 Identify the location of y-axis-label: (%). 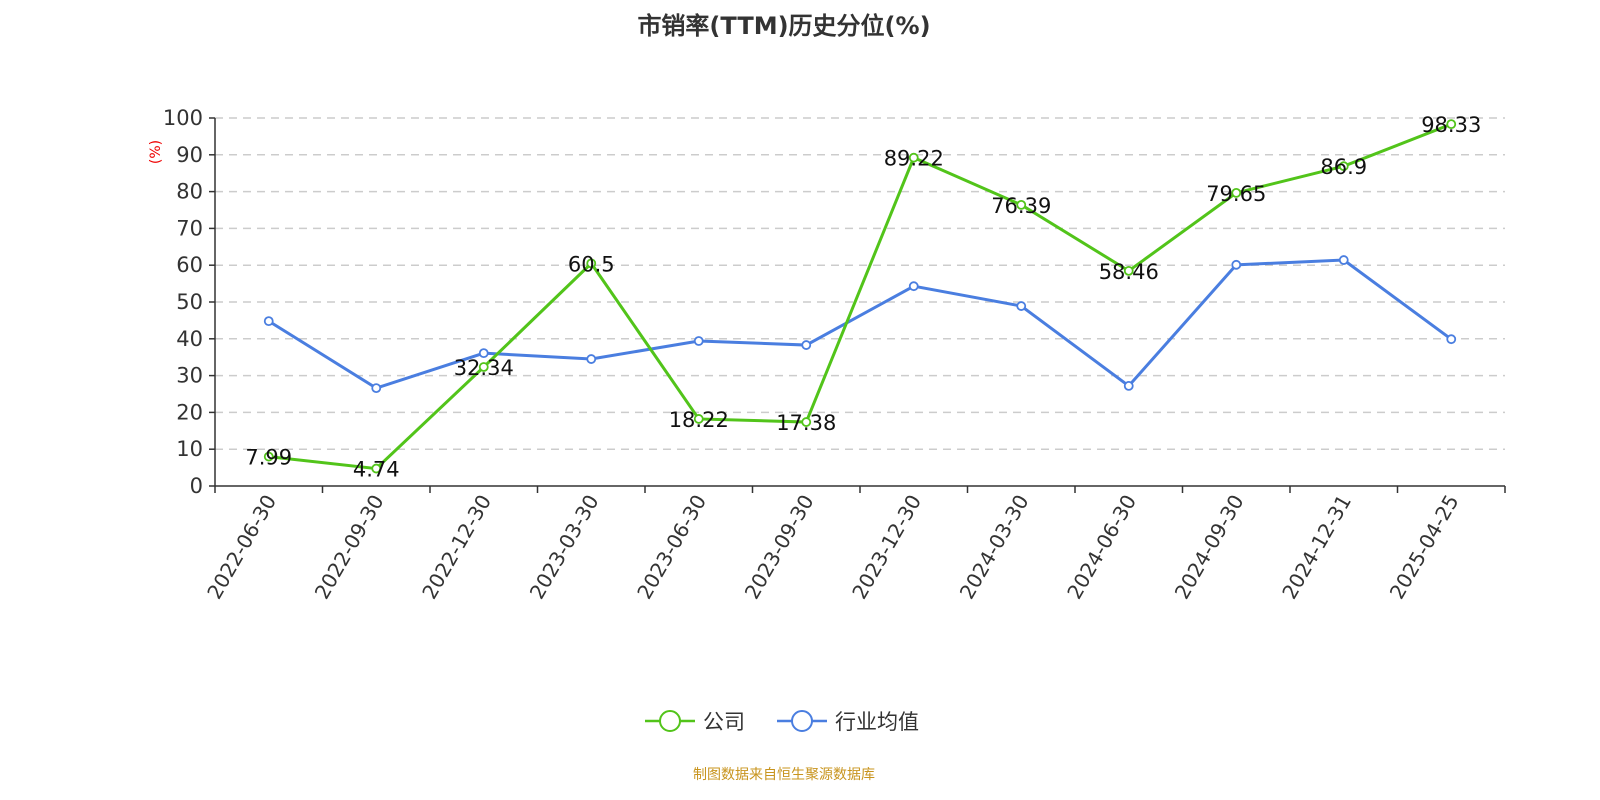
(156, 152).